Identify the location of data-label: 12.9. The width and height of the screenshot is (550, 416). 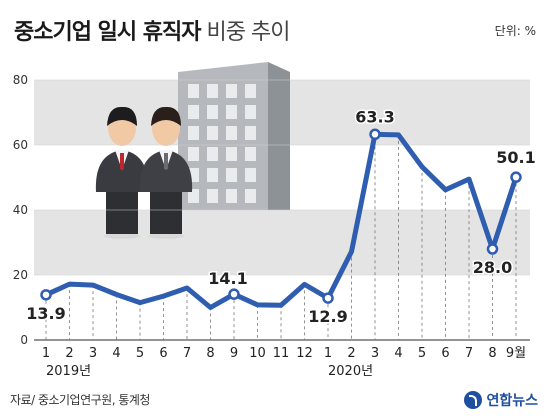
(327, 316).